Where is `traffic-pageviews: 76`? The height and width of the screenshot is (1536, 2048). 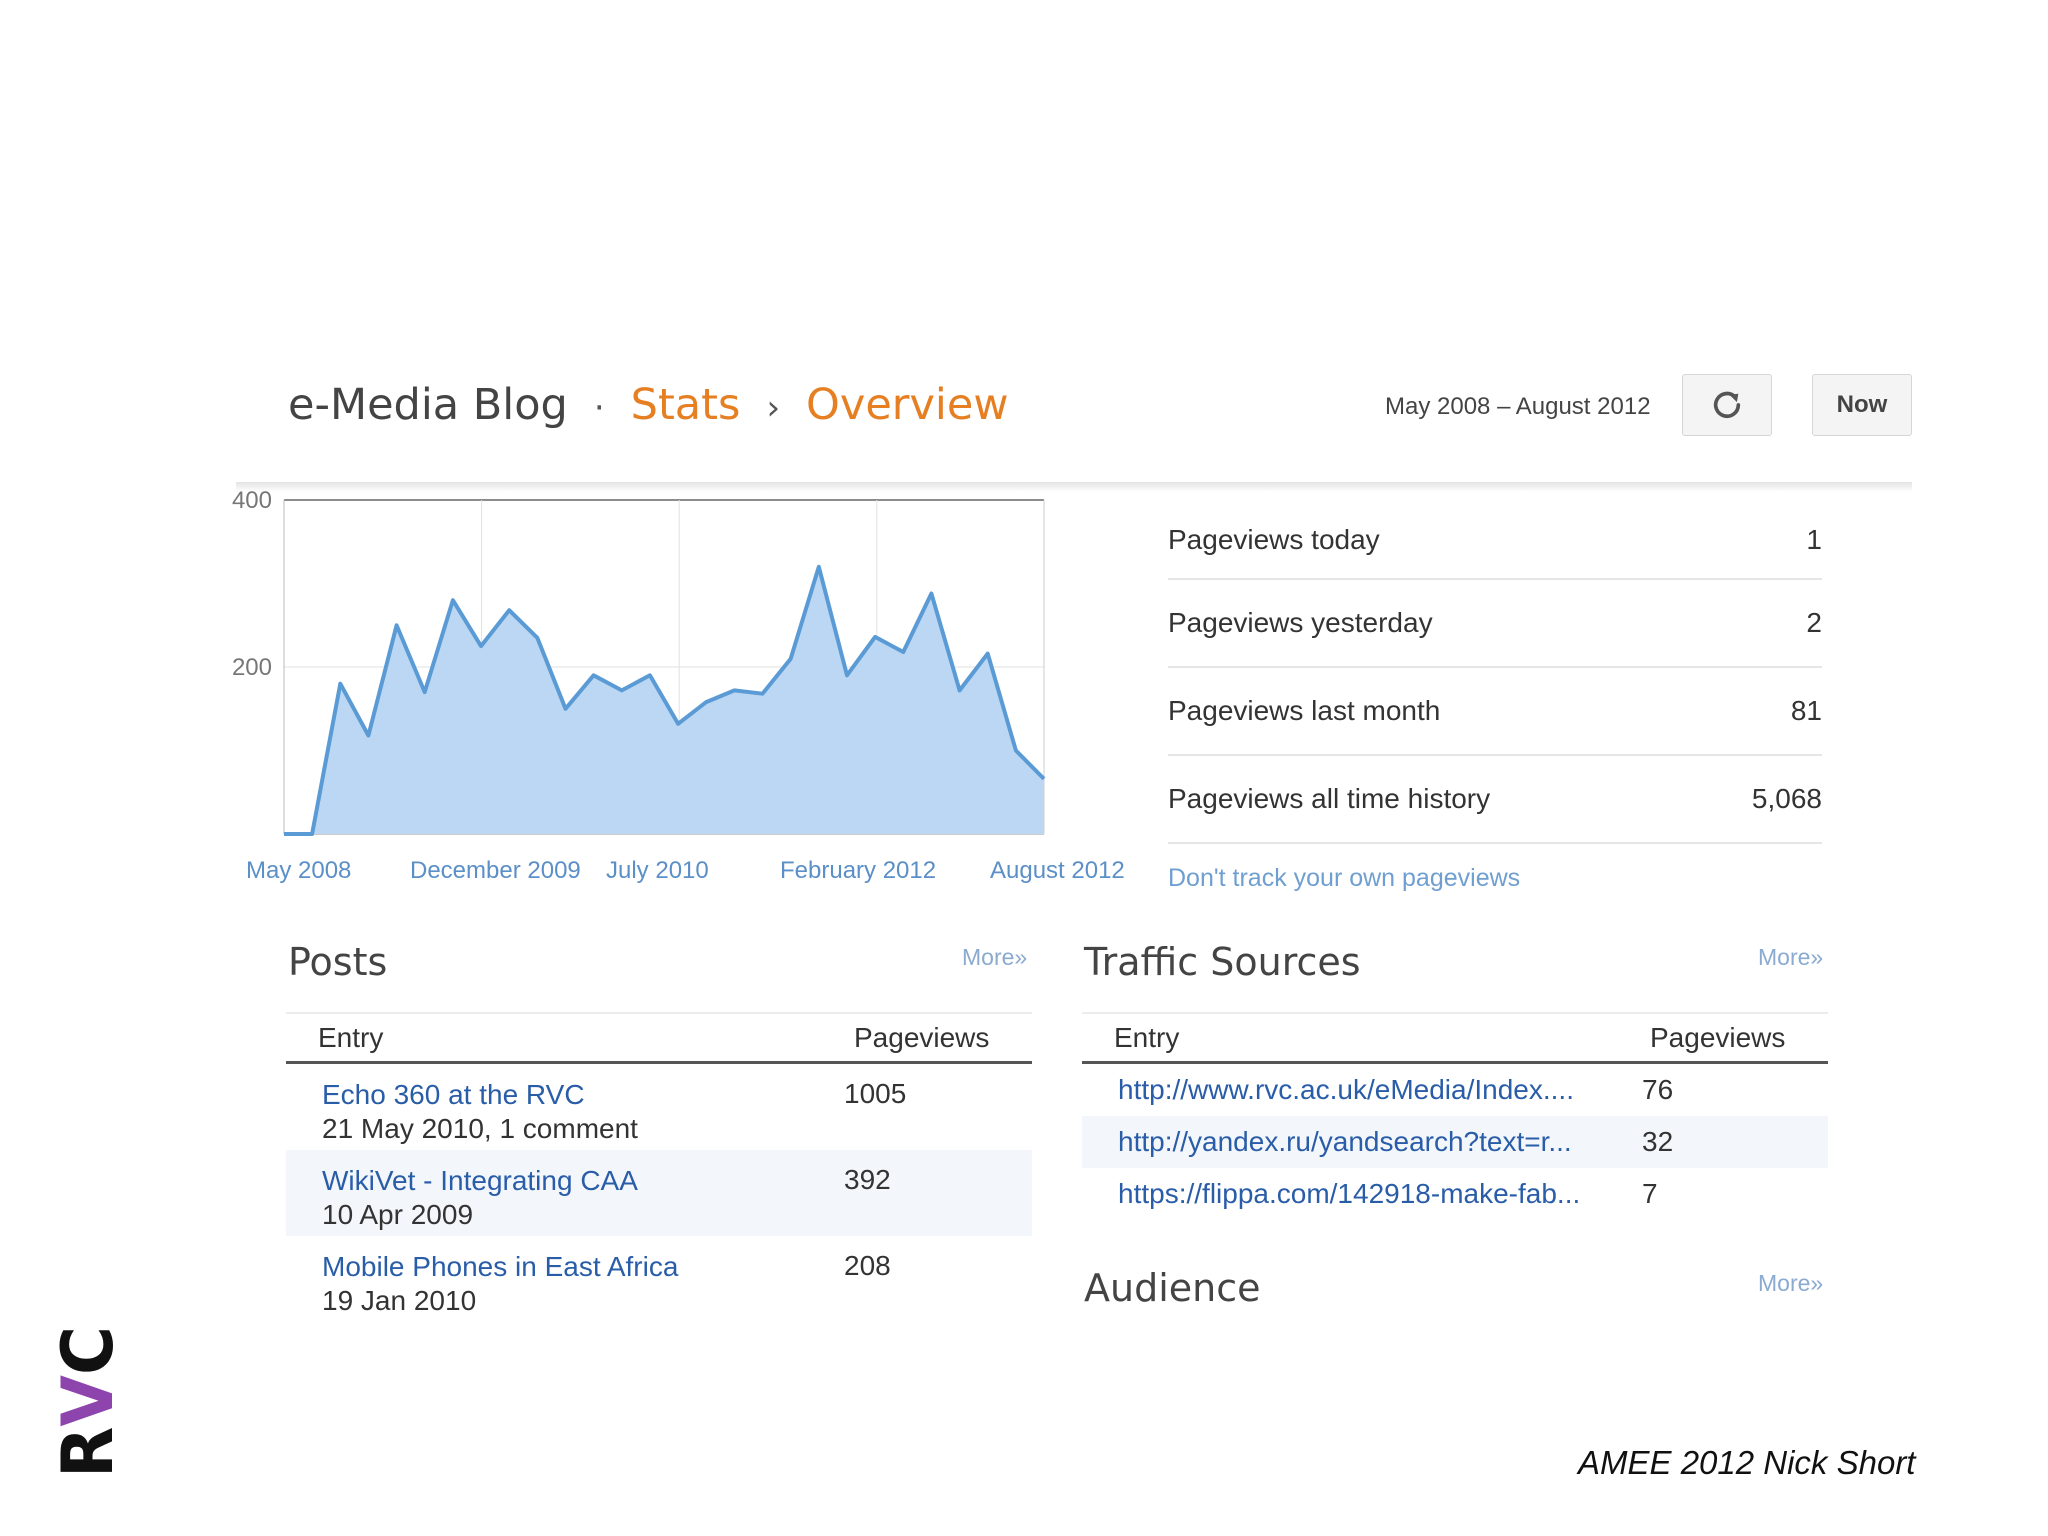 traffic-pageviews: 76 is located at coordinates (1658, 1089).